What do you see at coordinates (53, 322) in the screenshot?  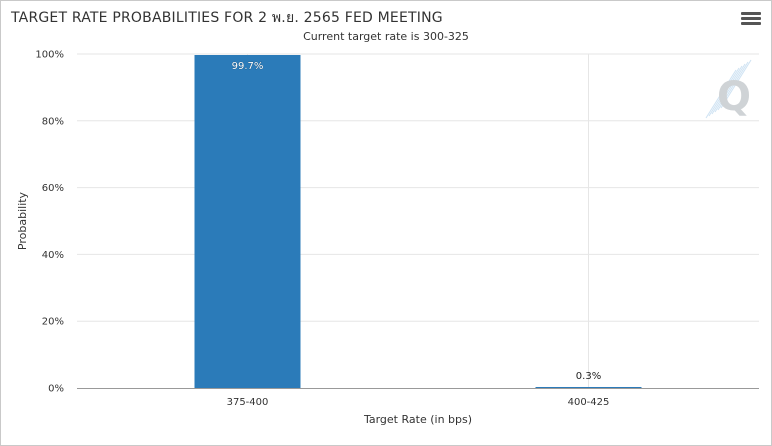 I see `y-tick-label: 20%` at bounding box center [53, 322].